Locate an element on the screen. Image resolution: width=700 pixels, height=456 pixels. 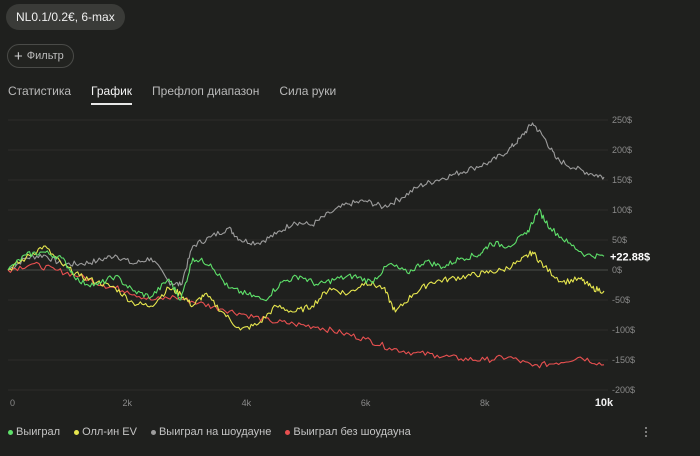
session-label: NL0.1/0.2€, 6-max is located at coordinates (65, 17).